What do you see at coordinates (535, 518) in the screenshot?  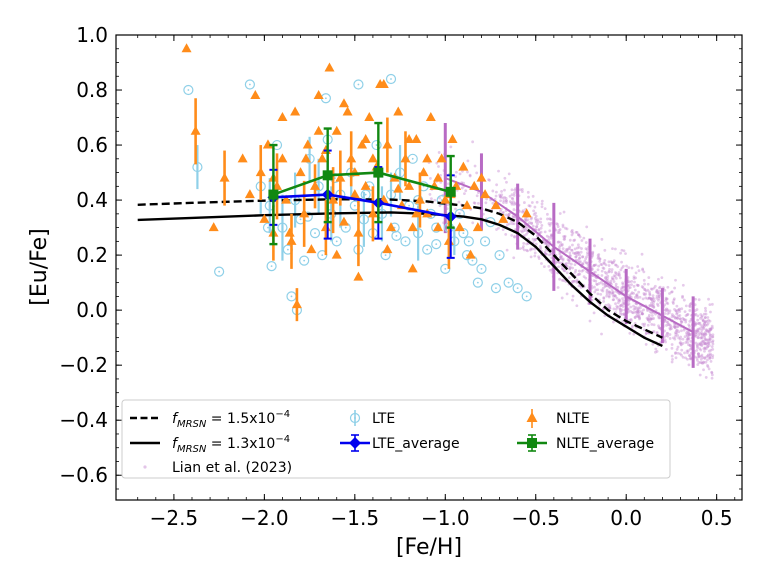 I see `x-tick-label: −0.5` at bounding box center [535, 518].